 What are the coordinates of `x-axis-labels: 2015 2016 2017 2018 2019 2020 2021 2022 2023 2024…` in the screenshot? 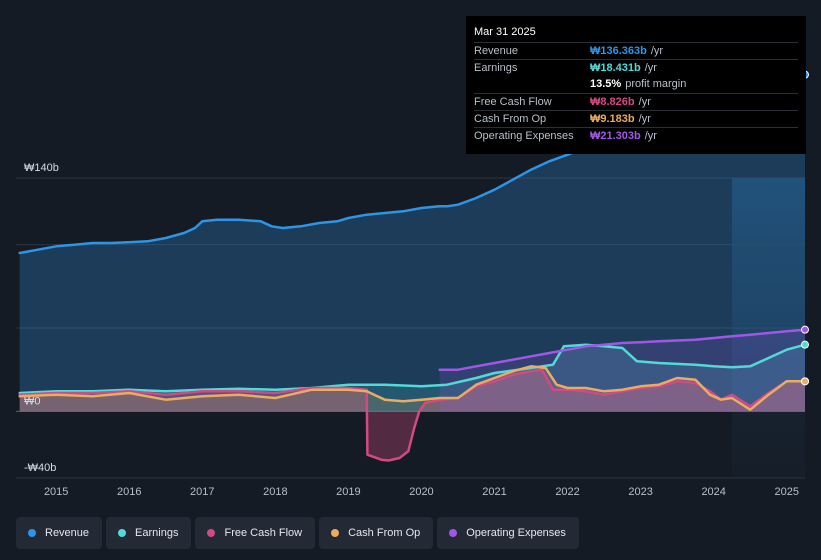 It's located at (421, 492).